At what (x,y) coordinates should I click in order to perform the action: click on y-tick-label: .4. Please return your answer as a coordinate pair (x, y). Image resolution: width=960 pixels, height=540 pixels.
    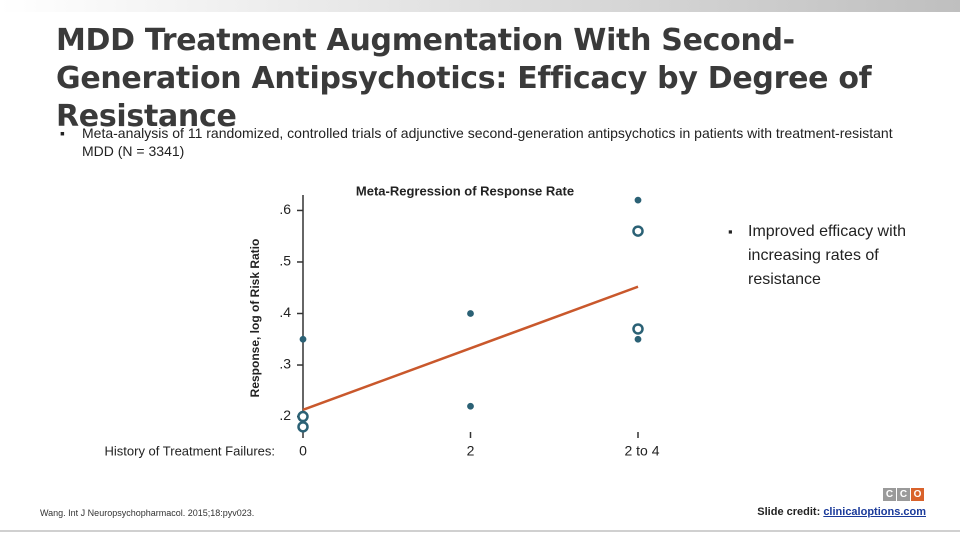
    Looking at the image, I should click on (285, 312).